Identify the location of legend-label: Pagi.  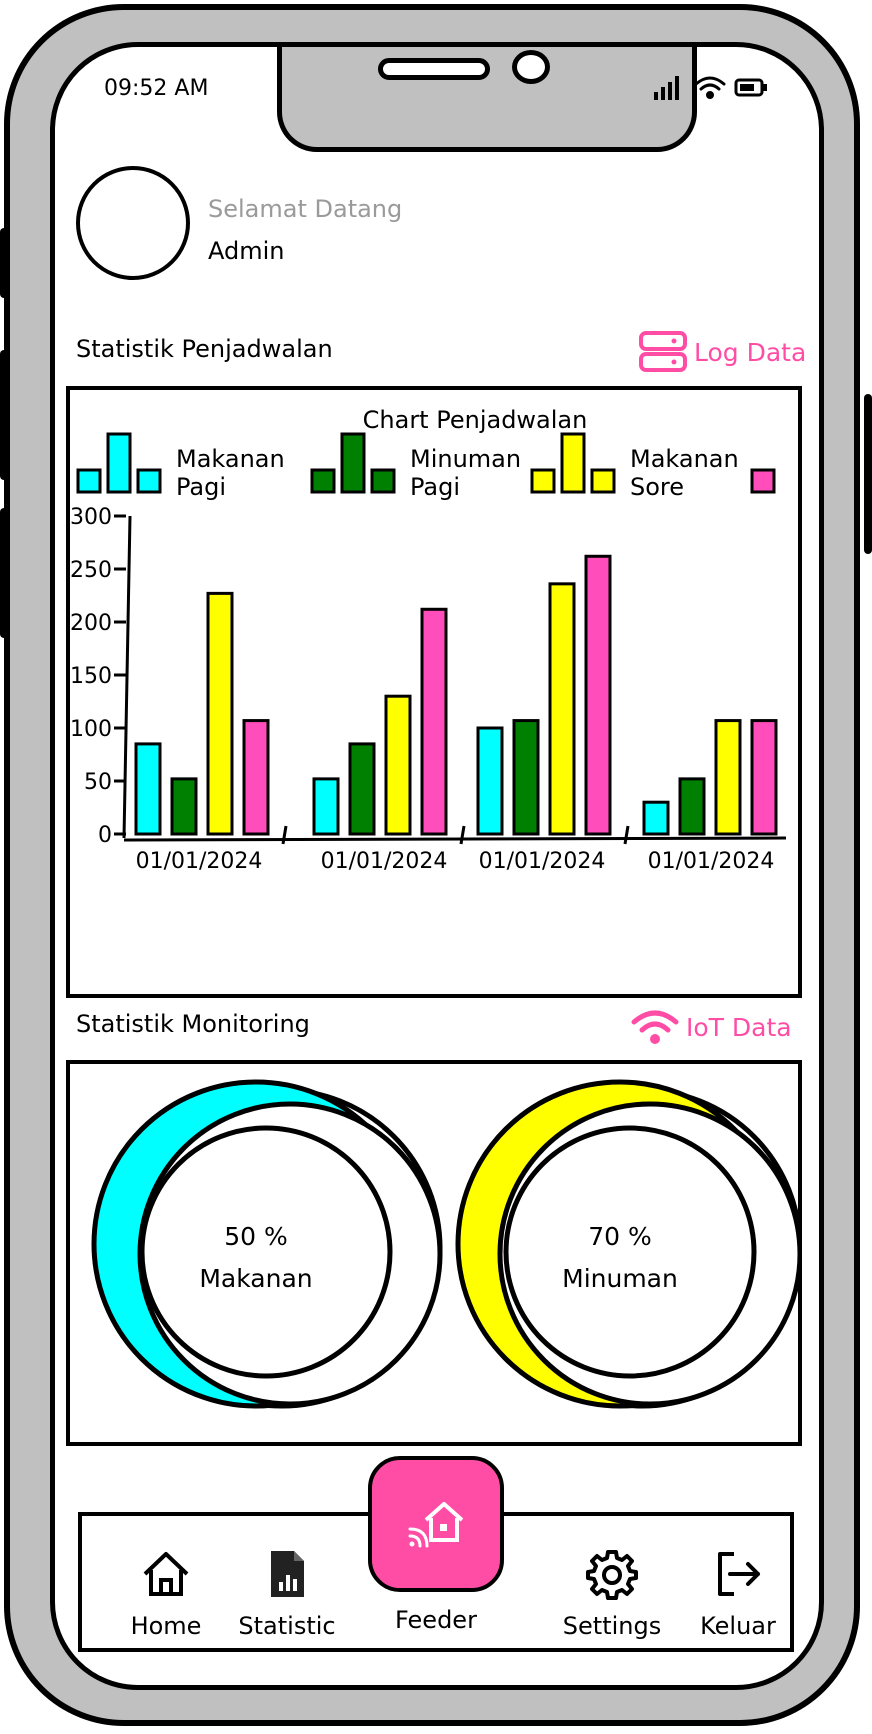
(201, 487).